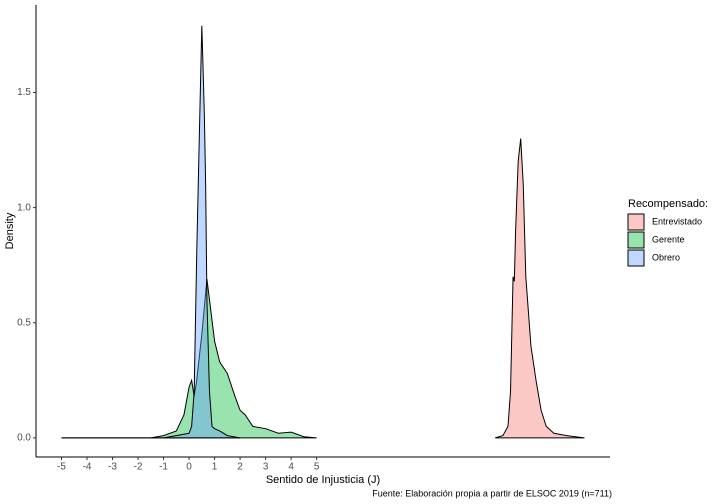 The image size is (720, 504). Describe the element at coordinates (323, 480) in the screenshot. I see `x-axis-label: Sentido de Injusticia (J)` at that location.